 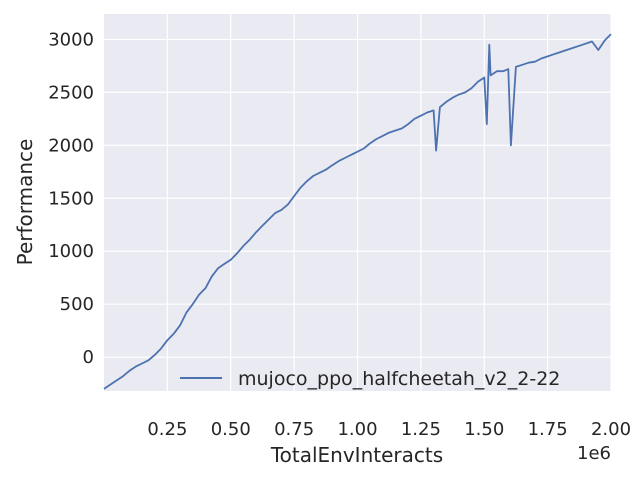 I want to click on x-tick-label: 1.50, so click(x=484, y=429).